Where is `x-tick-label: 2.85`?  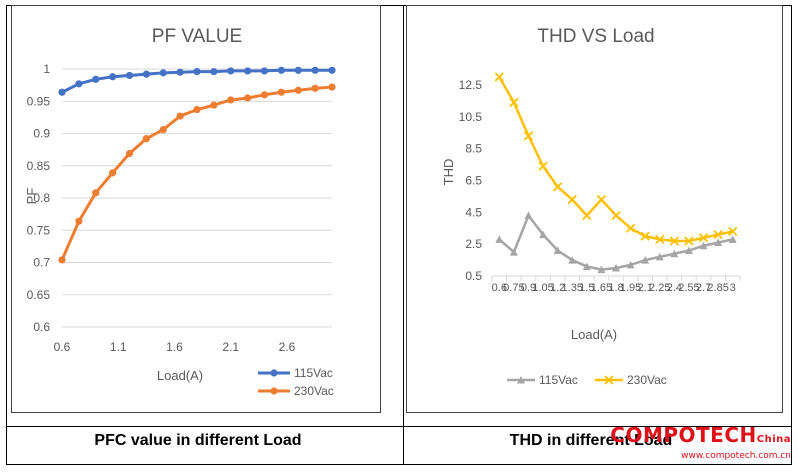 x-tick-label: 2.85 is located at coordinates (717, 288).